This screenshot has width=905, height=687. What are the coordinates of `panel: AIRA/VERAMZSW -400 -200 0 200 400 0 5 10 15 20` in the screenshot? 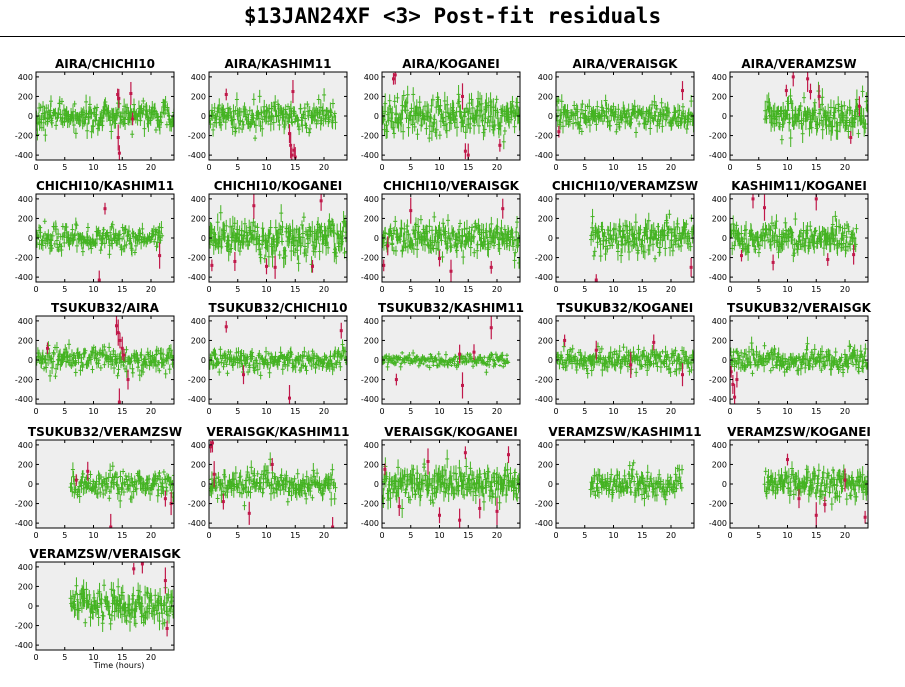 It's located at (789, 114).